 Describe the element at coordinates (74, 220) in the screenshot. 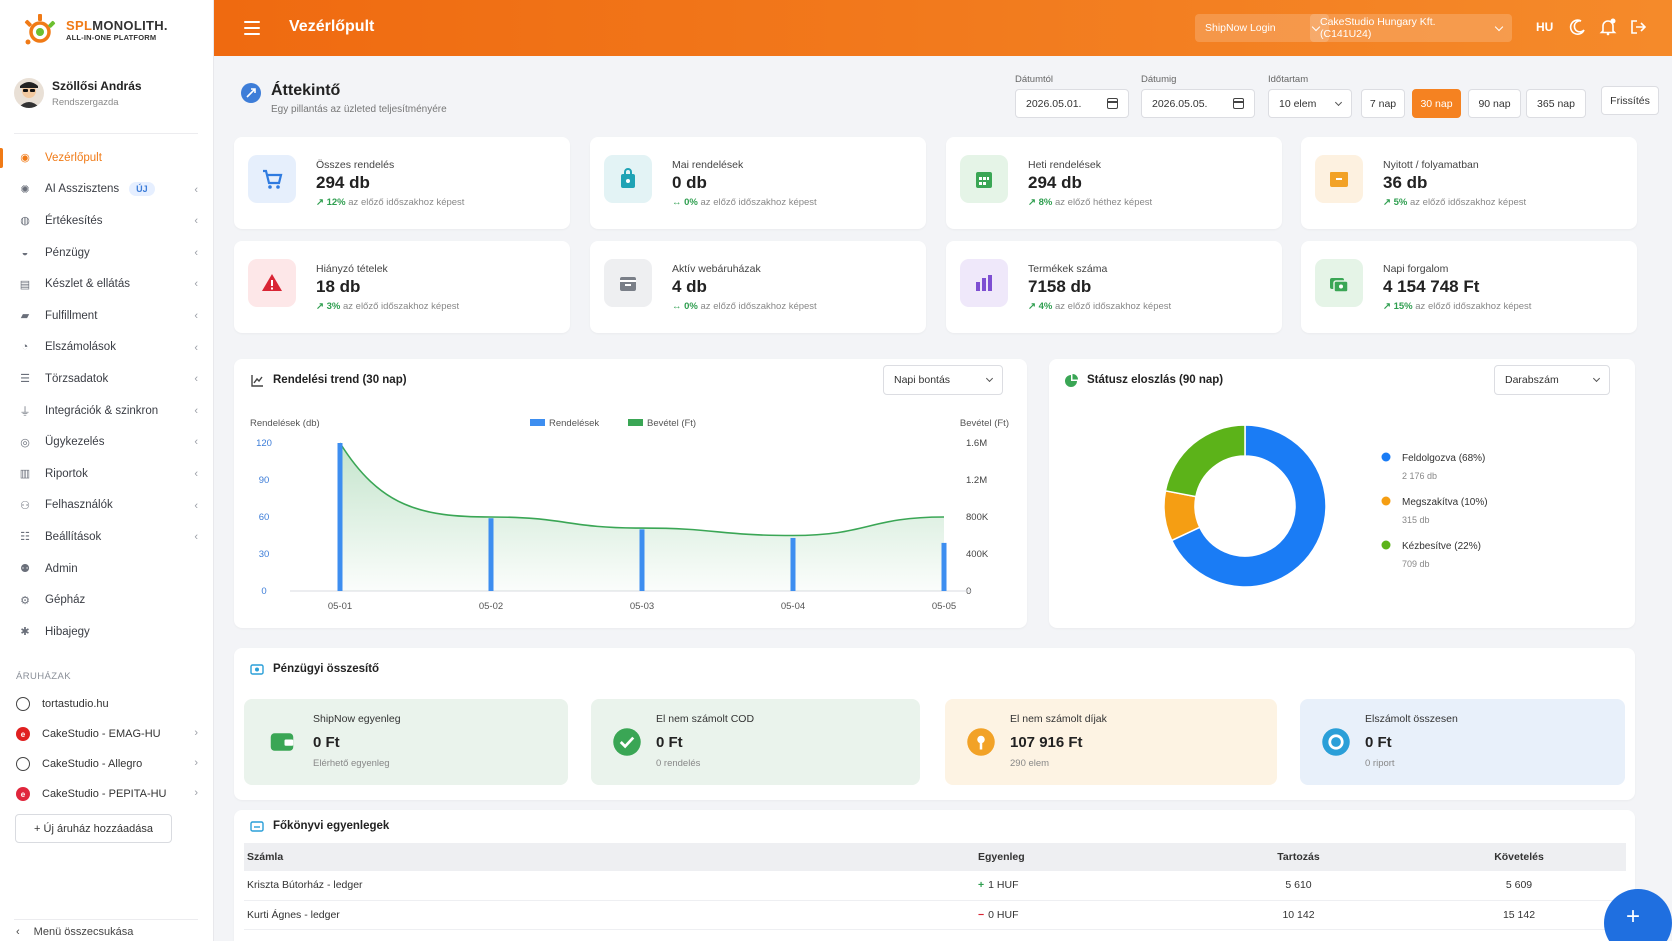

I see `sidebar-item-label: Értékesítés` at that location.